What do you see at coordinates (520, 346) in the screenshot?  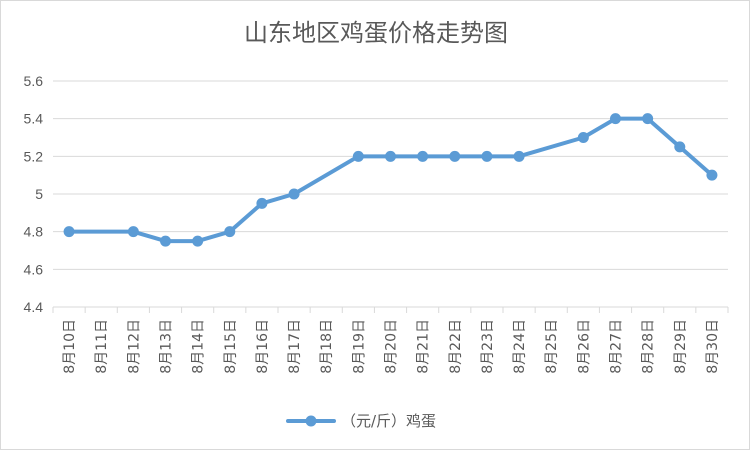 I see `x-tick-label: 8月24日` at bounding box center [520, 346].